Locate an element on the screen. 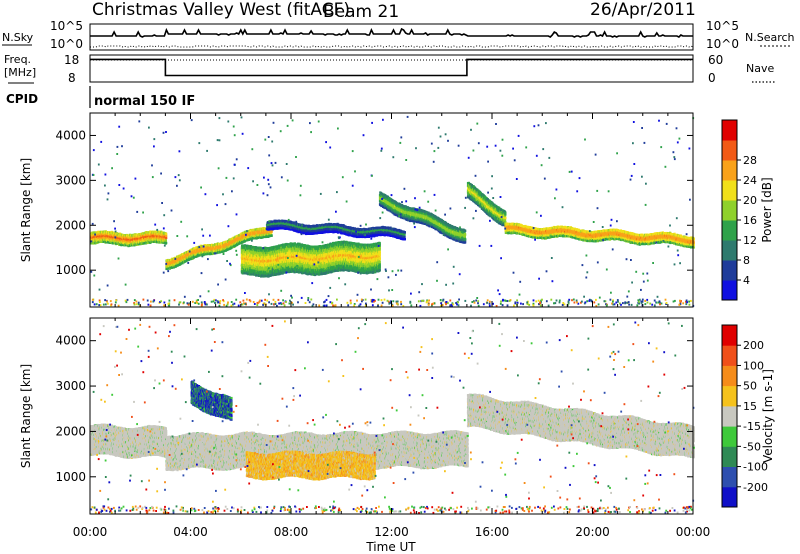  radar-title: Christmas Valley West (fitACF) is located at coordinates (221, 10).